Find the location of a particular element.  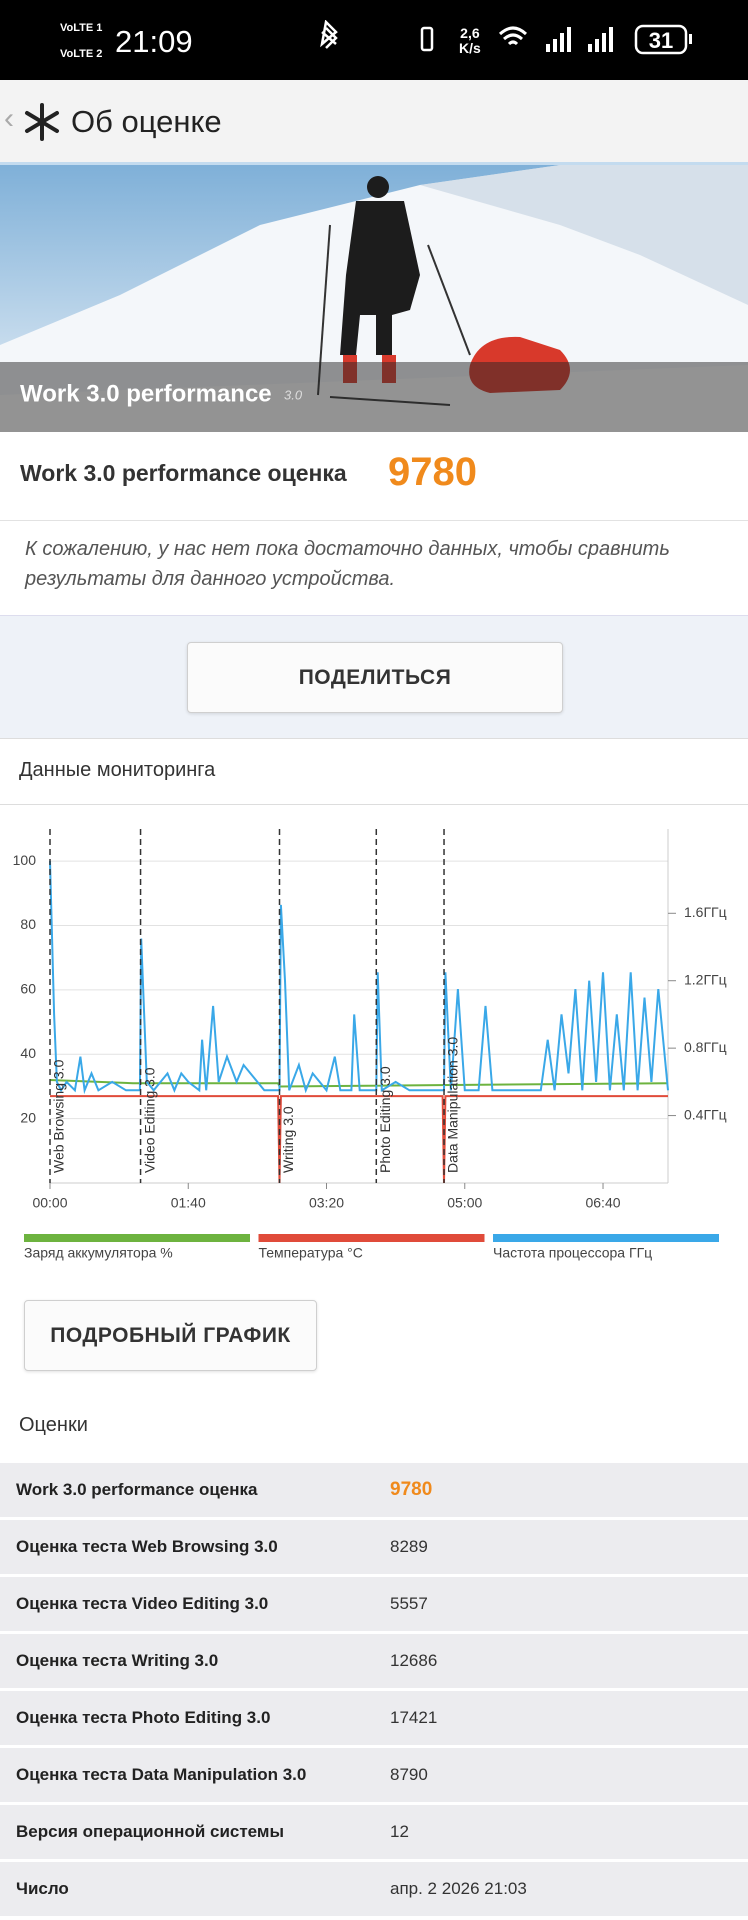

test-marker-label: Writing 3.0 is located at coordinates (288, 1139).